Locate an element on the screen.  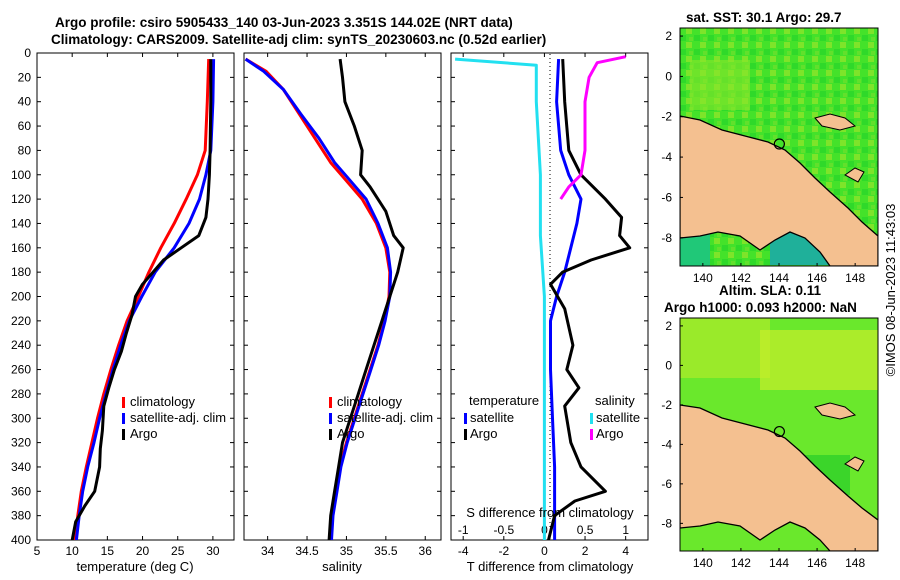
series-satellite-adj-clim is located at coordinates (318, 298).